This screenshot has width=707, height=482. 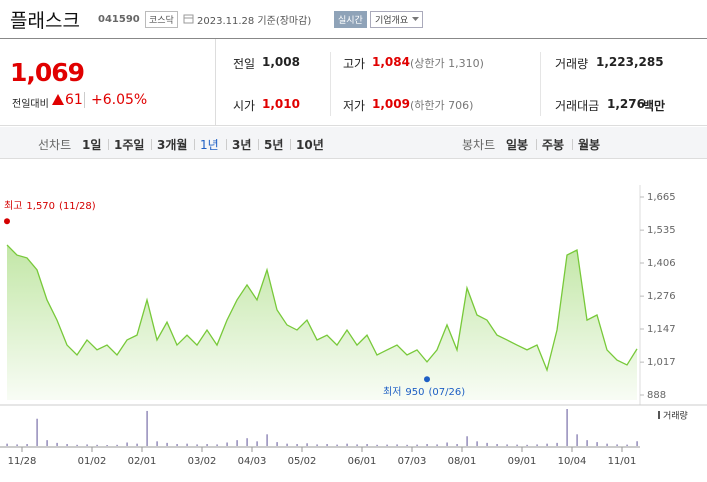 I want to click on quote-label: 시가, so click(x=244, y=106).